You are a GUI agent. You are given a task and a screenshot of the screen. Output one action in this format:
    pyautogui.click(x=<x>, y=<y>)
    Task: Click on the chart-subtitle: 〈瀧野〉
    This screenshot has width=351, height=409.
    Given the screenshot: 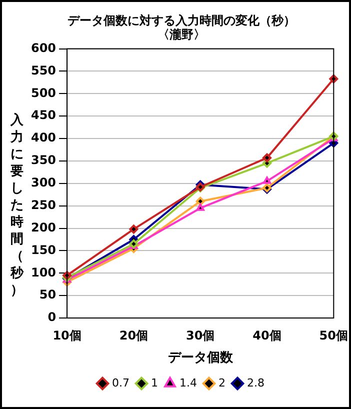 What is the action you would take?
    pyautogui.click(x=182, y=35)
    